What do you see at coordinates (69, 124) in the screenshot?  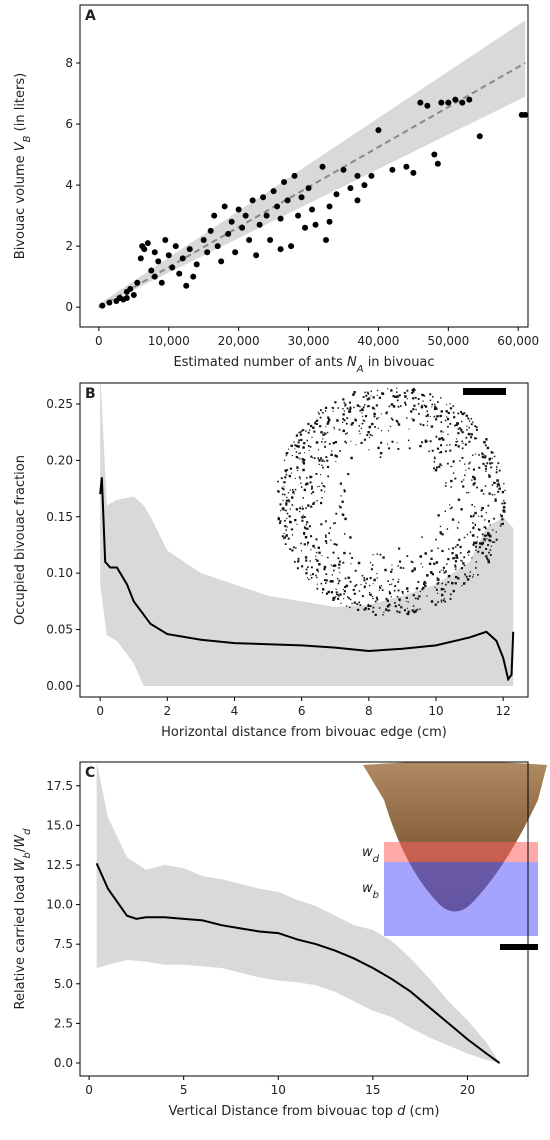 I see `y-tick-label: 6` at bounding box center [69, 124].